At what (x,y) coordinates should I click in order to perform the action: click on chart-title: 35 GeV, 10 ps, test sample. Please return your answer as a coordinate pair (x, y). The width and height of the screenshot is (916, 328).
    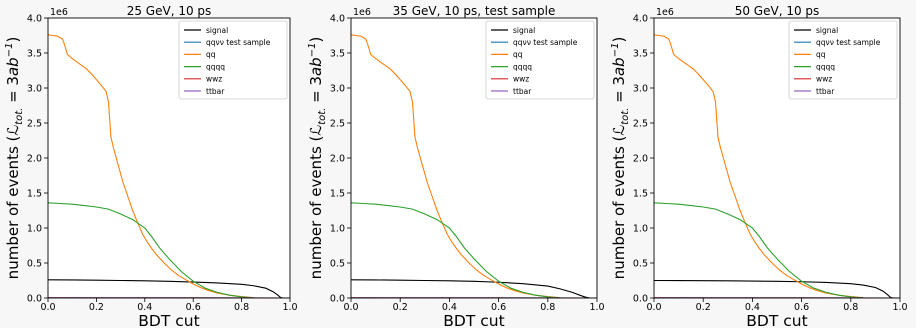
    Looking at the image, I should click on (474, 11).